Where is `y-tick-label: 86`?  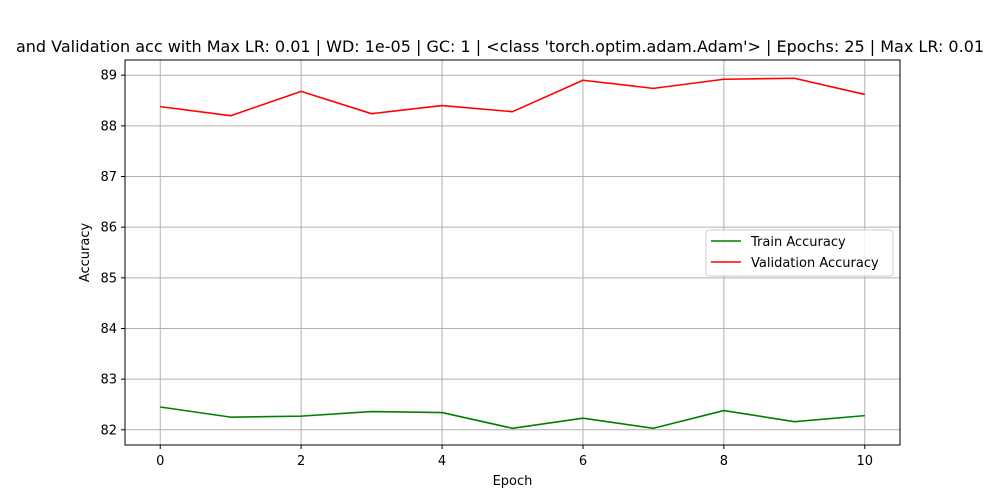
y-tick-label: 86 is located at coordinates (108, 228).